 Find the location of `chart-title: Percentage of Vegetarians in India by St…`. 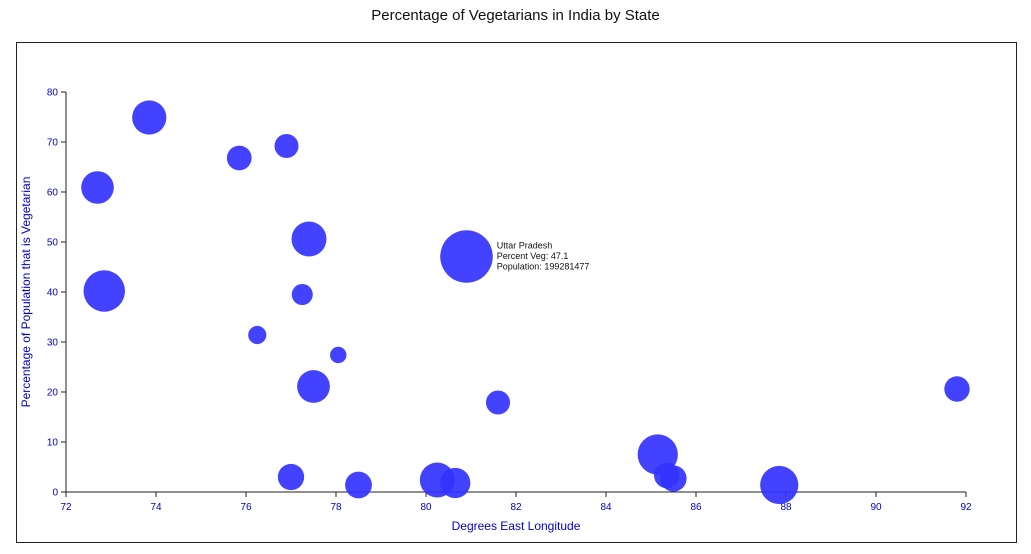

chart-title: Percentage of Vegetarians in India by St… is located at coordinates (515, 15).